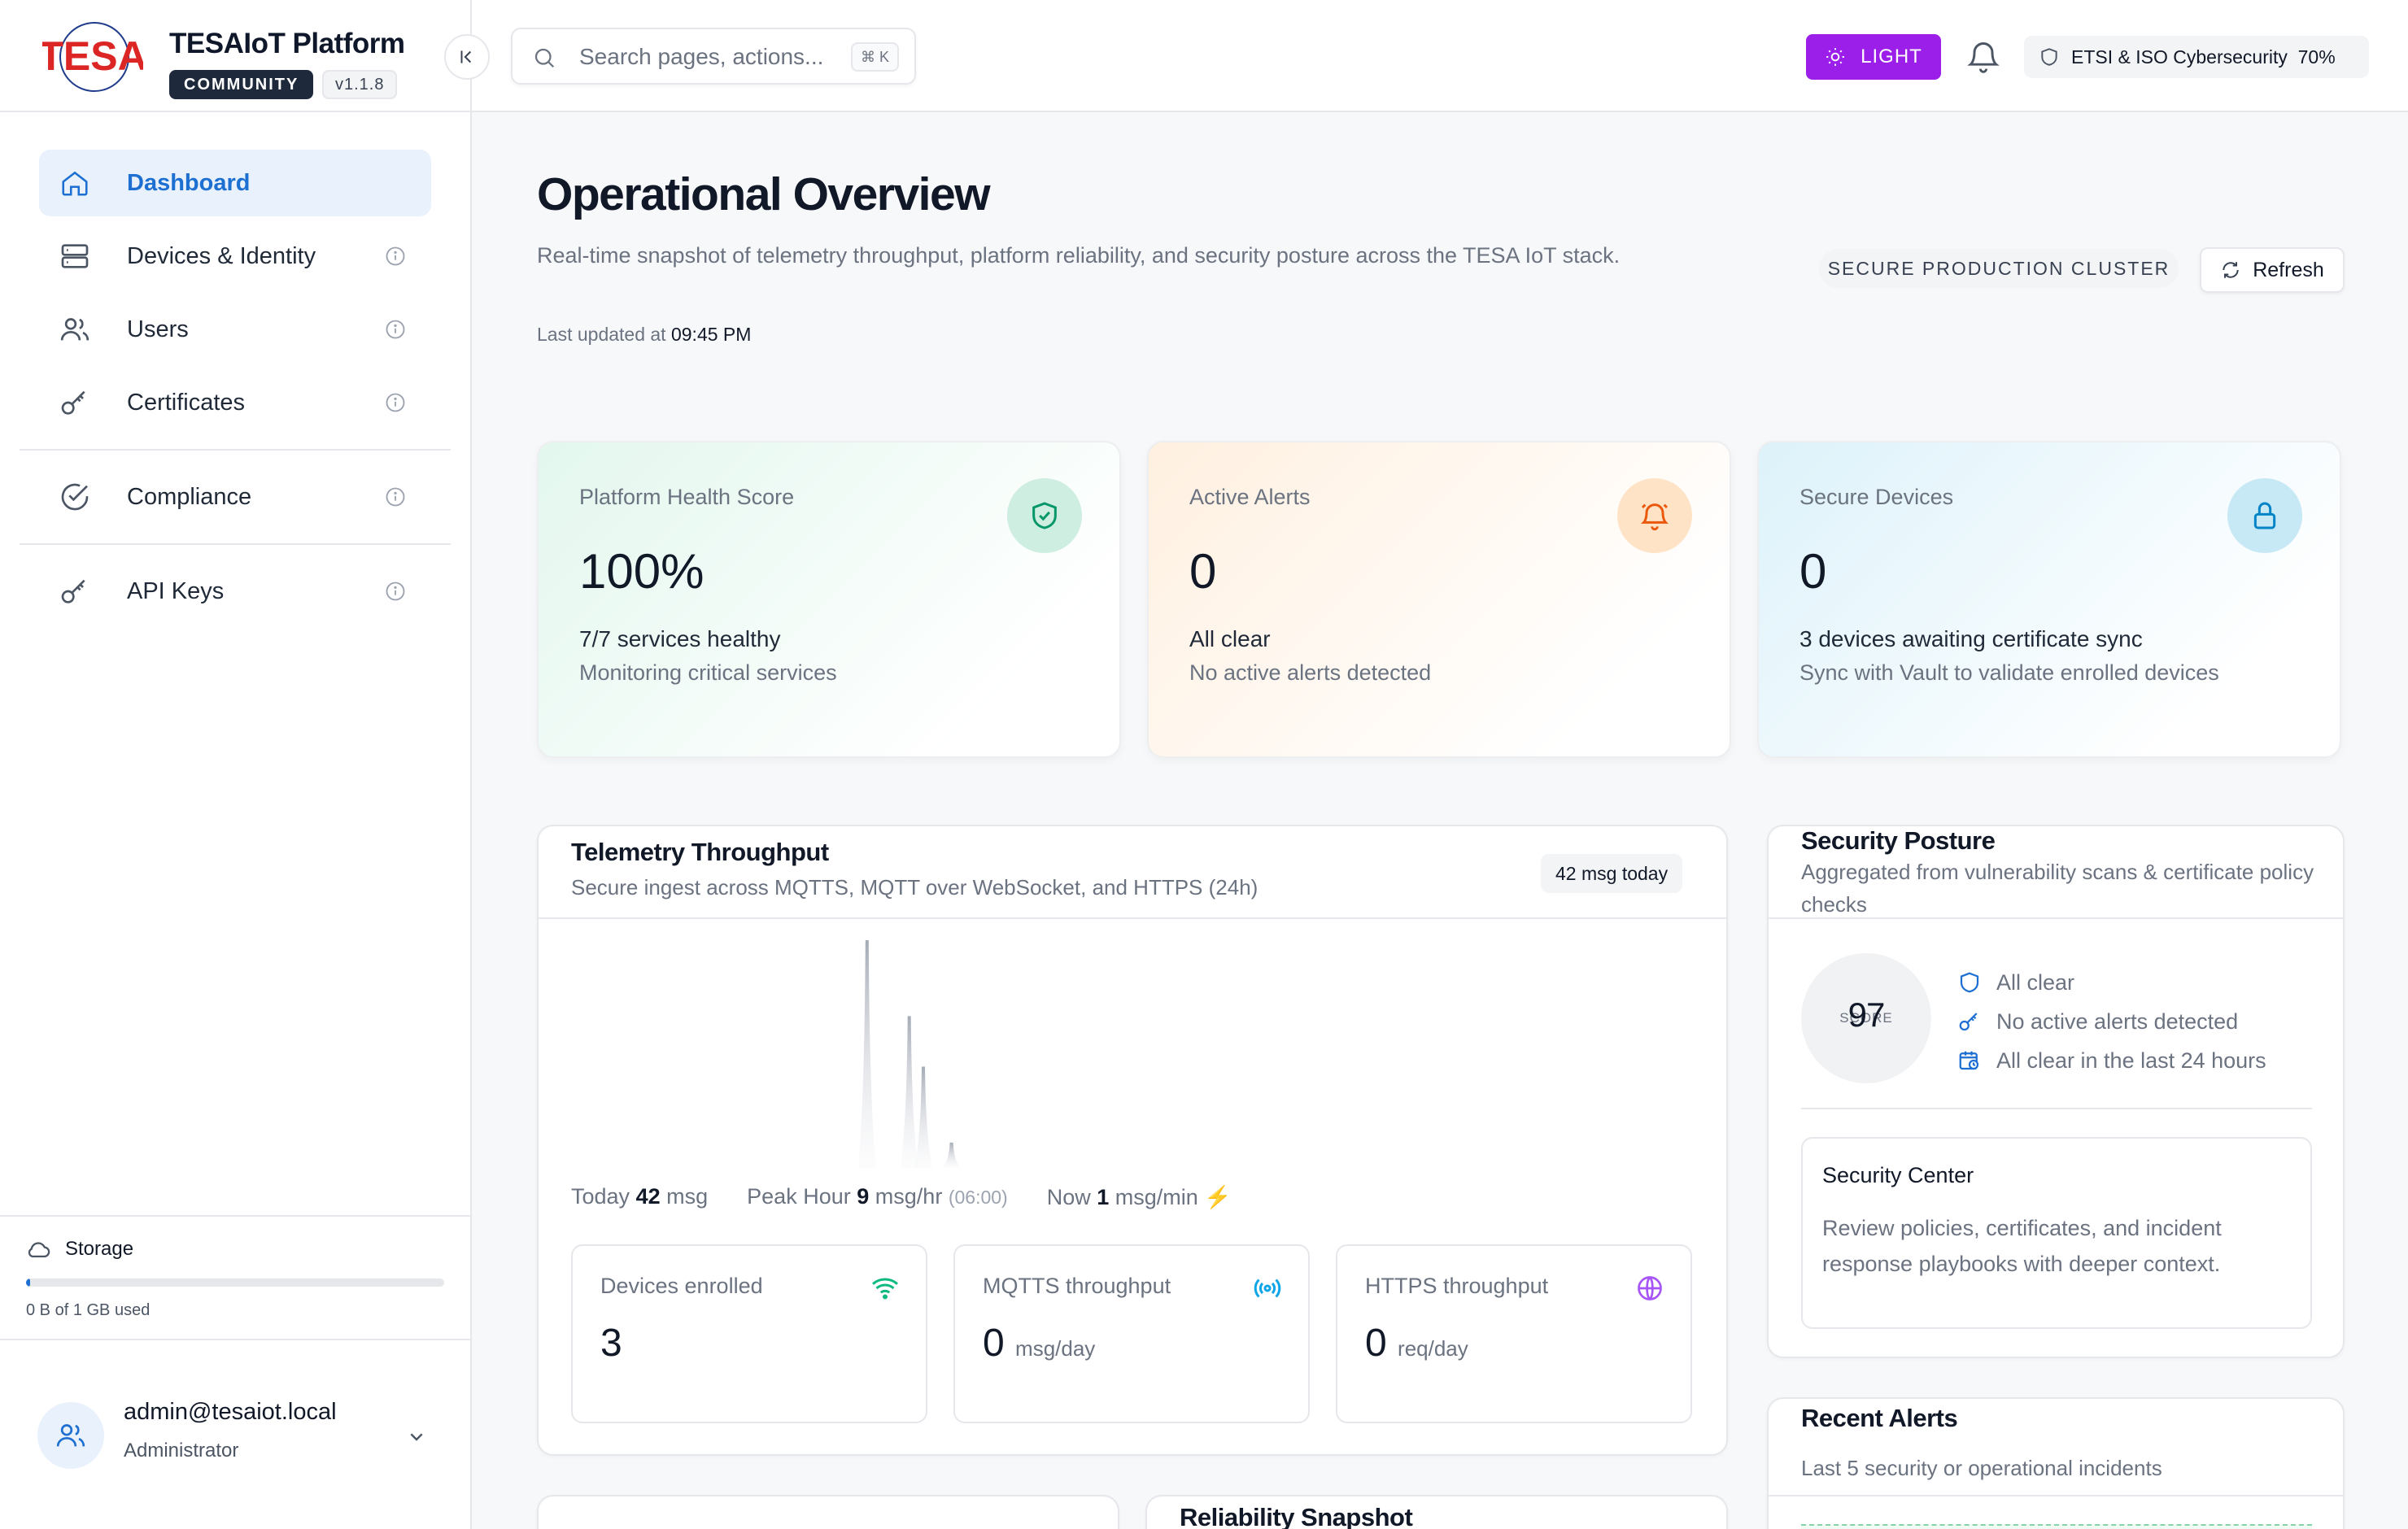  I want to click on sidebar-item-label: Compliance, so click(190, 496).